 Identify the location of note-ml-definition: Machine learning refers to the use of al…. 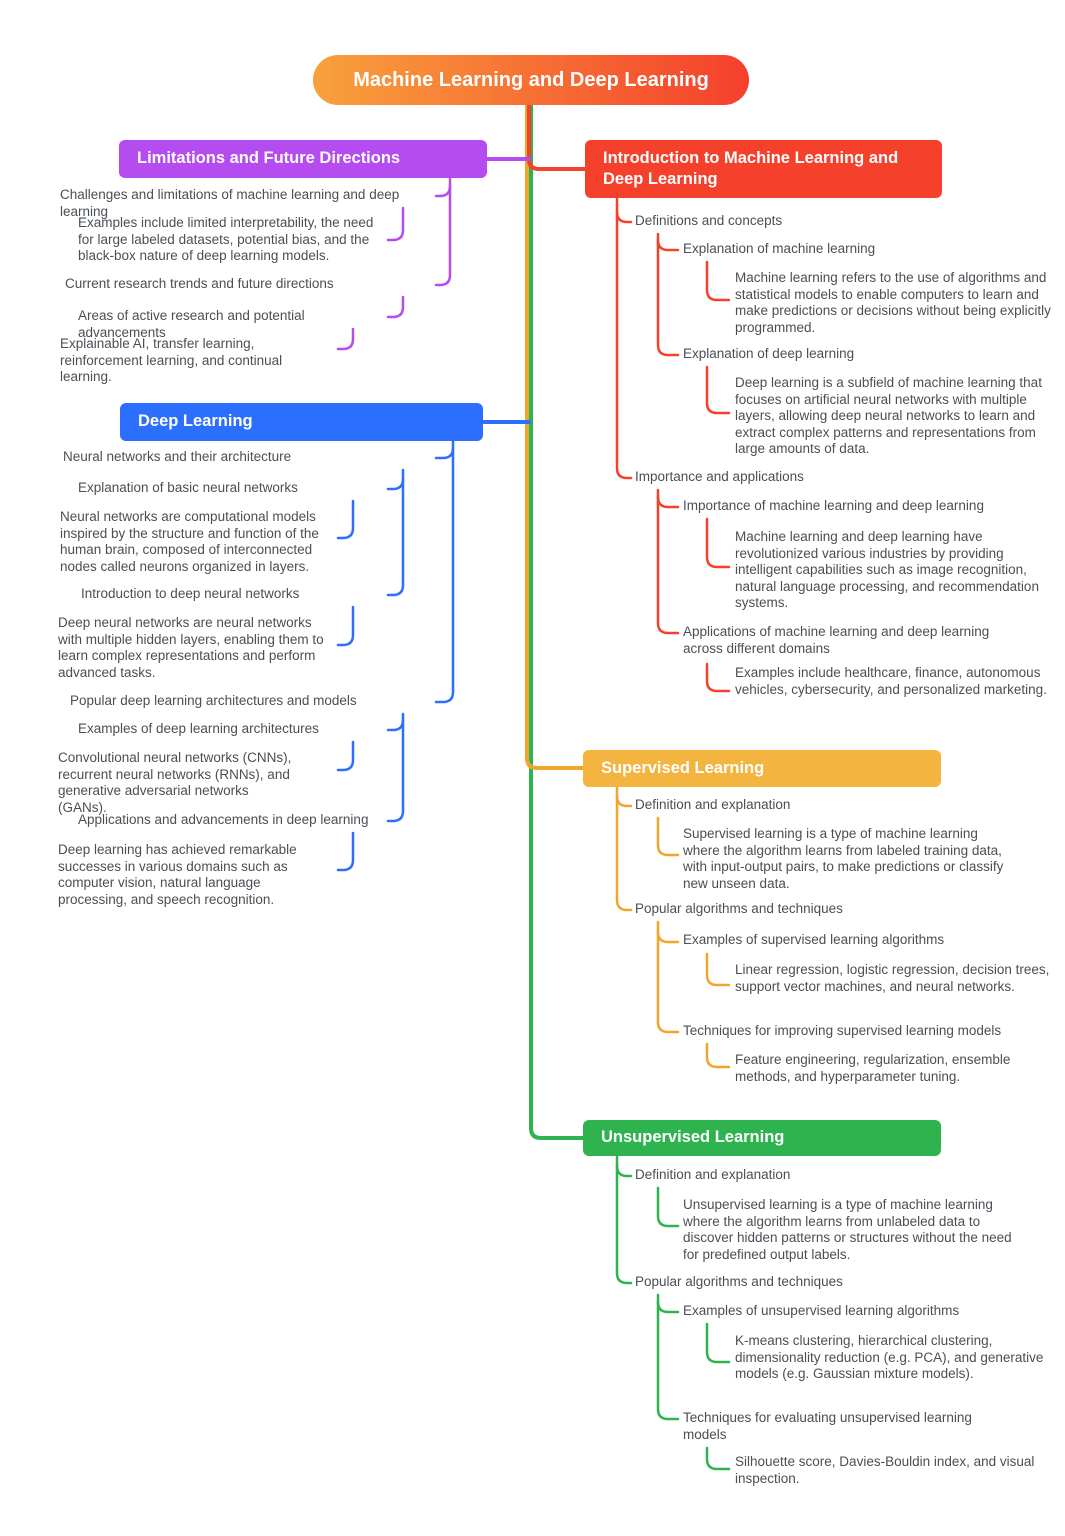
(893, 302).